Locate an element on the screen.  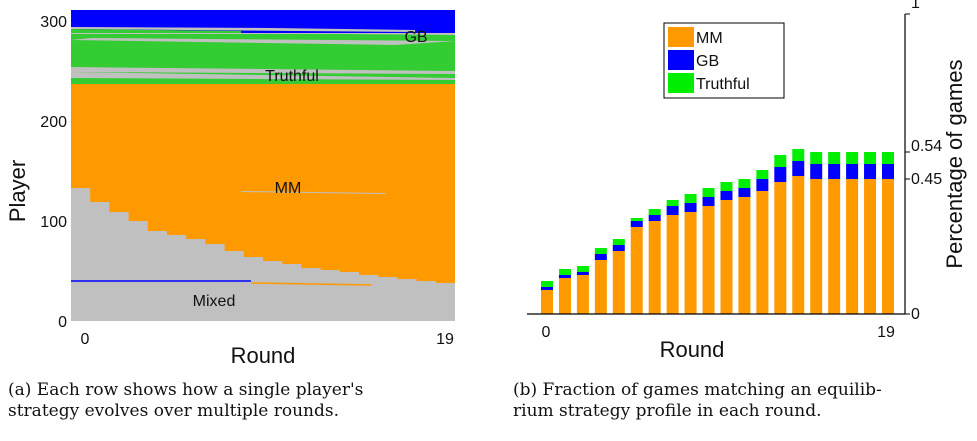
gb-truthful-band is located at coordinates (156, 31).